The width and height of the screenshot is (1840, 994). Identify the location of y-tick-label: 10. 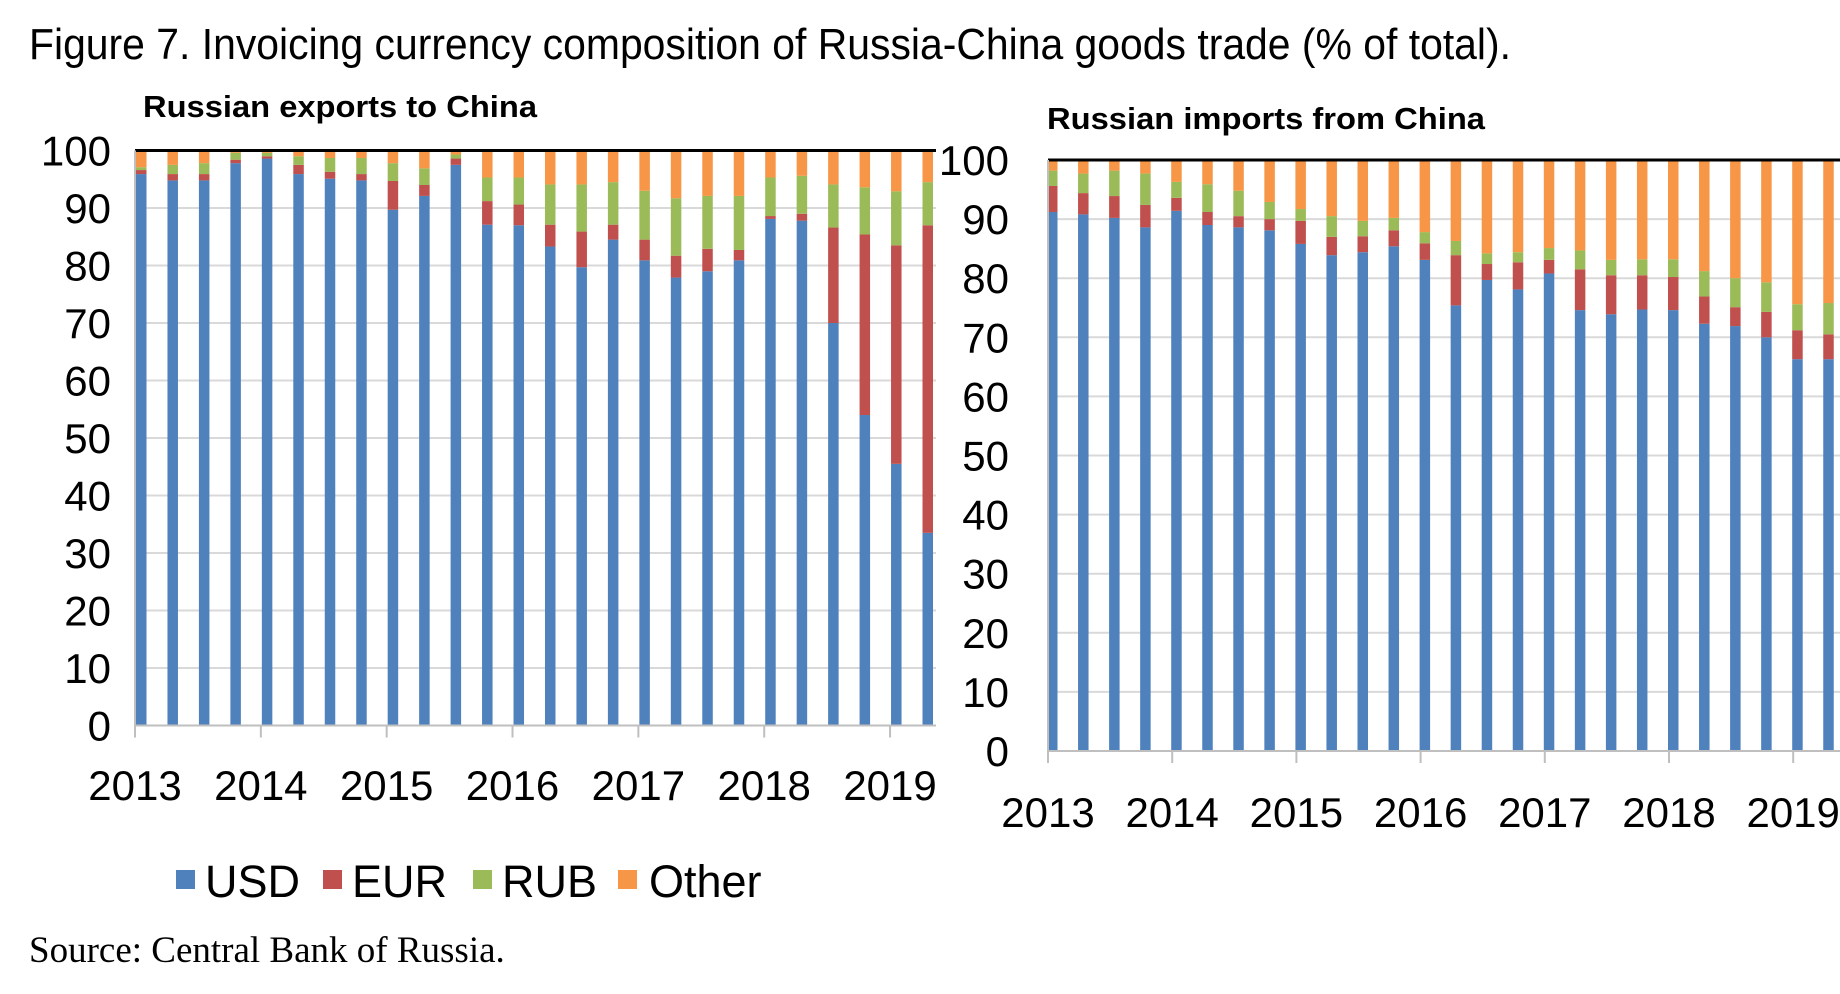
(87, 668).